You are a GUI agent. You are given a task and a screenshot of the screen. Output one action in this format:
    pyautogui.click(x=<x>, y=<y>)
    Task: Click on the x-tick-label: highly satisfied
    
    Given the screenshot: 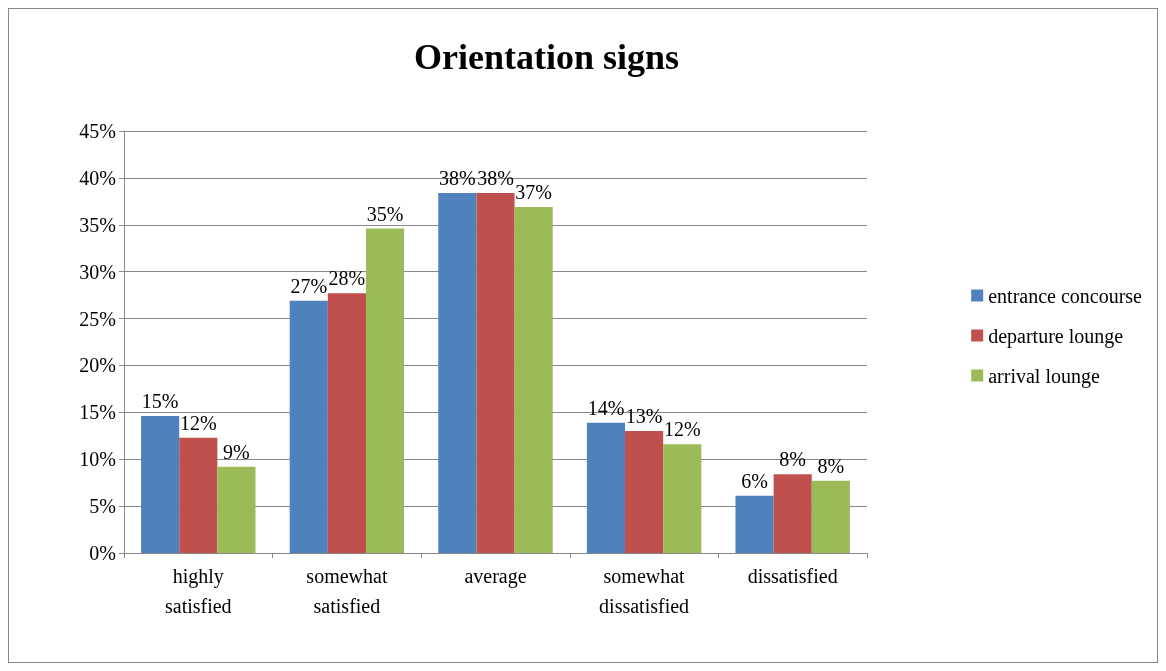 What is the action you would take?
    pyautogui.click(x=198, y=591)
    